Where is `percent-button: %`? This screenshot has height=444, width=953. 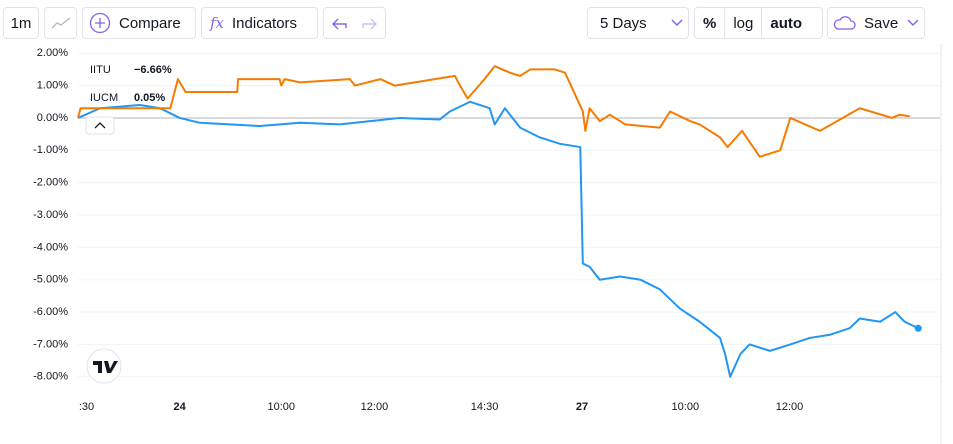
percent-button: % is located at coordinates (710, 23).